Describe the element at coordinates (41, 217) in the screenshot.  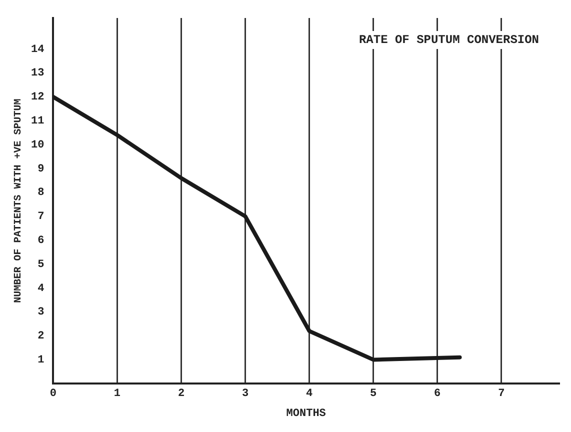
I see `y-tick-label: 7` at that location.